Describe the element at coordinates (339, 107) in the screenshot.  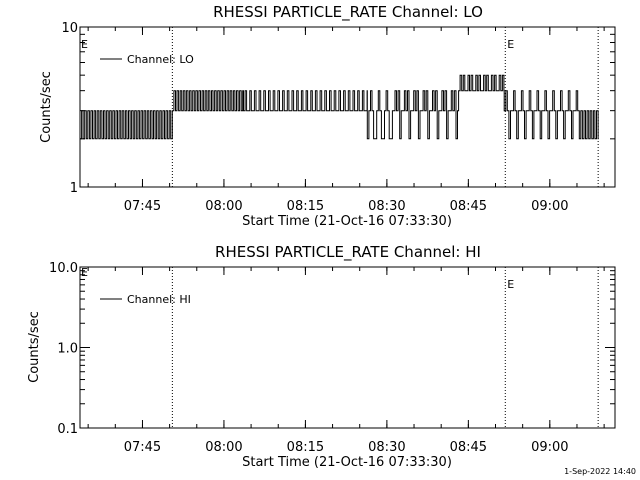
I see `series-line-lo` at that location.